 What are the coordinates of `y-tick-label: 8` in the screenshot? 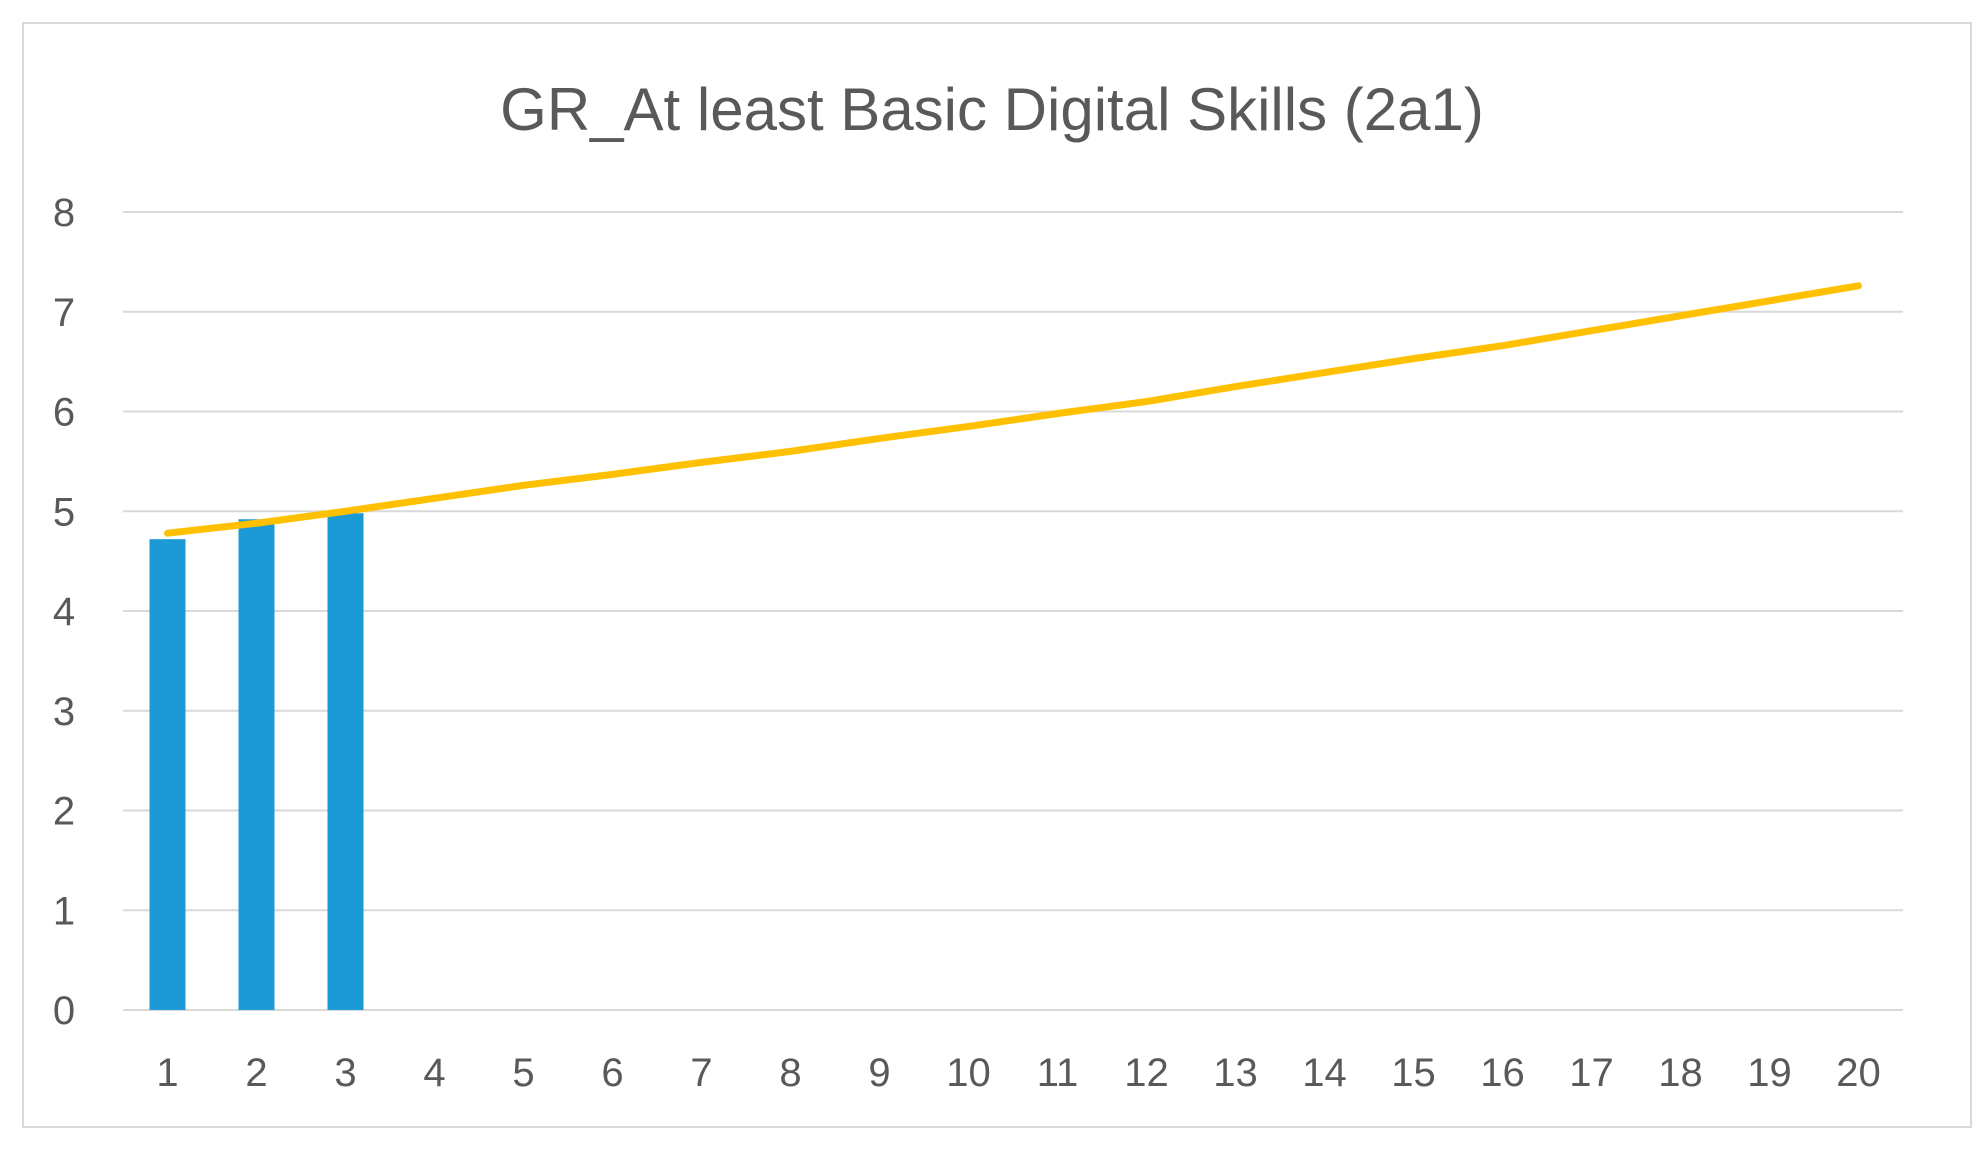 It's located at (64, 213).